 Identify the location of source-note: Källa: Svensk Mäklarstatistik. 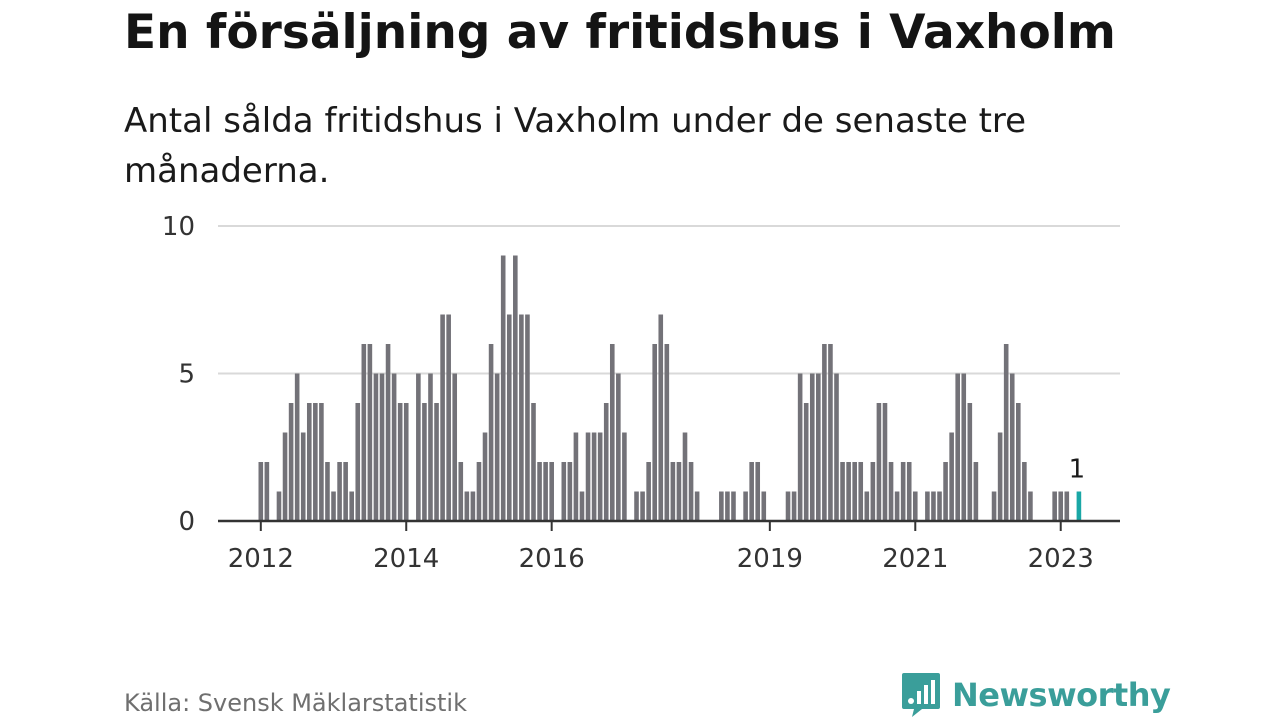
(295, 703).